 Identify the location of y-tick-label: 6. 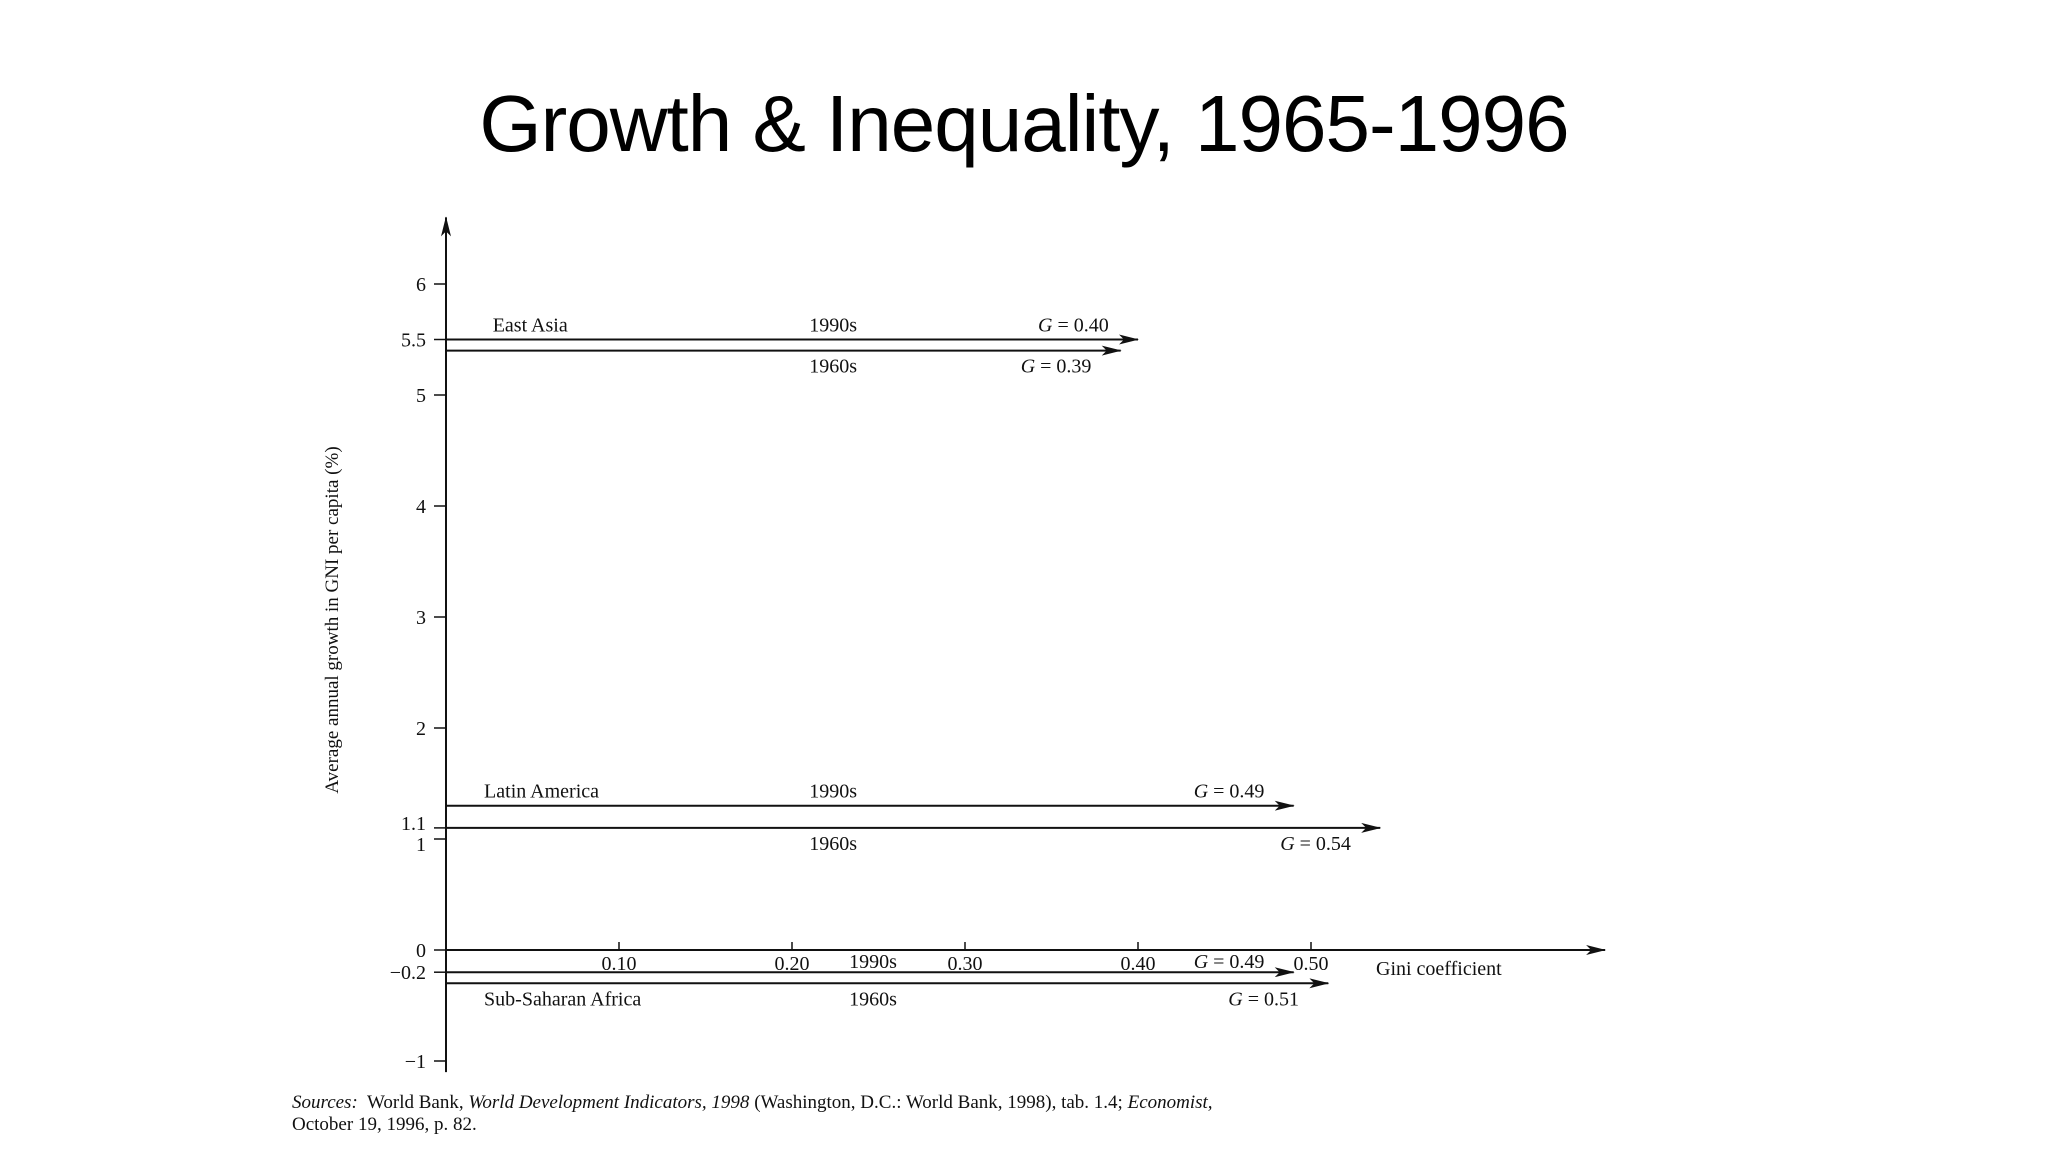
(421, 285).